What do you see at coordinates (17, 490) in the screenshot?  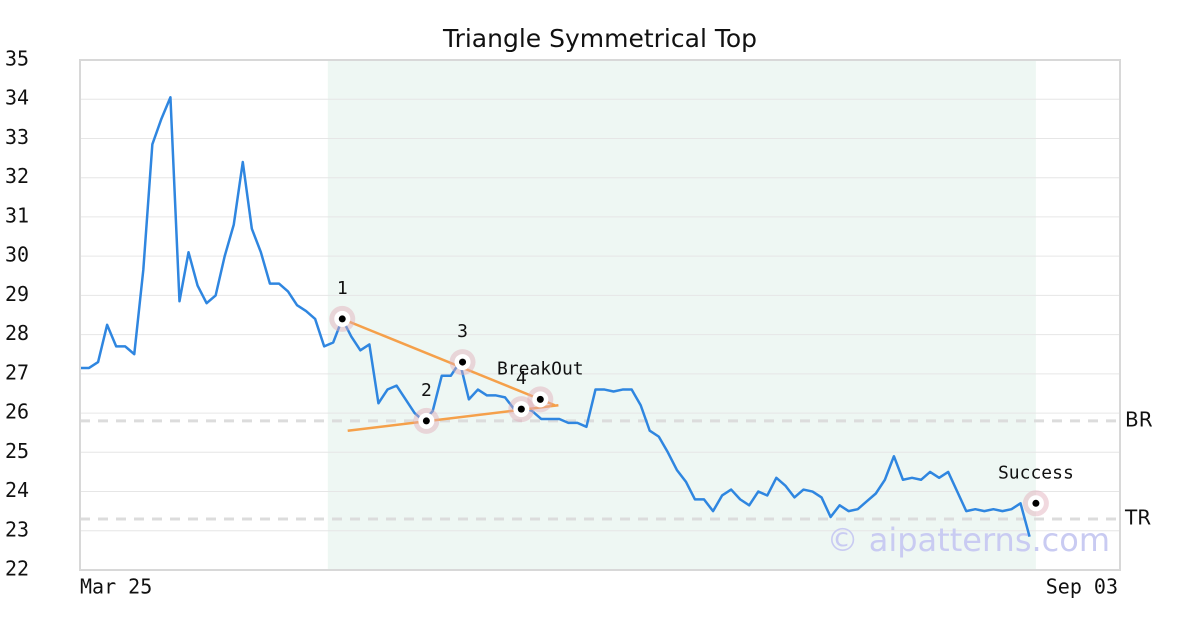 I see `y-tick-label: 24` at bounding box center [17, 490].